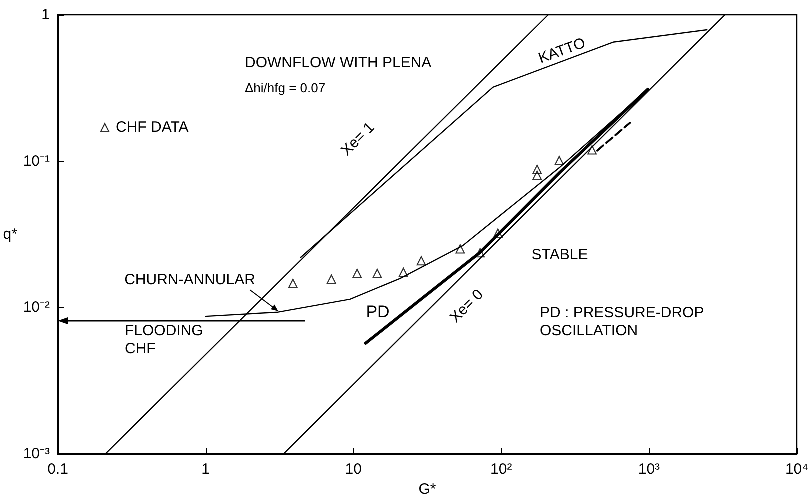  Describe the element at coordinates (797, 469) in the screenshot. I see `x-tick-label: 10⁴` at that location.